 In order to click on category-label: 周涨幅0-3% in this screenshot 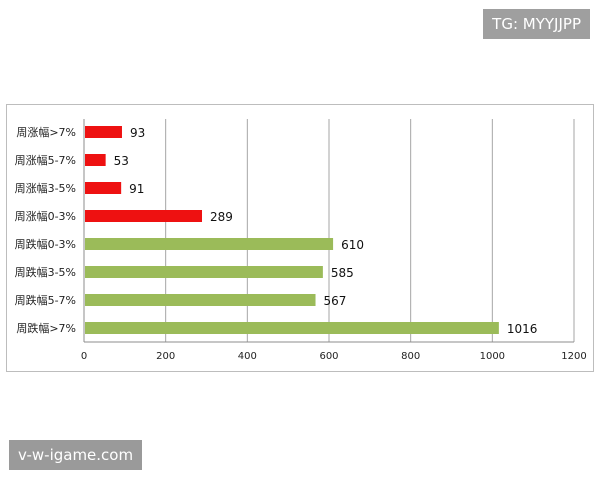, I will do `click(45, 216)`.